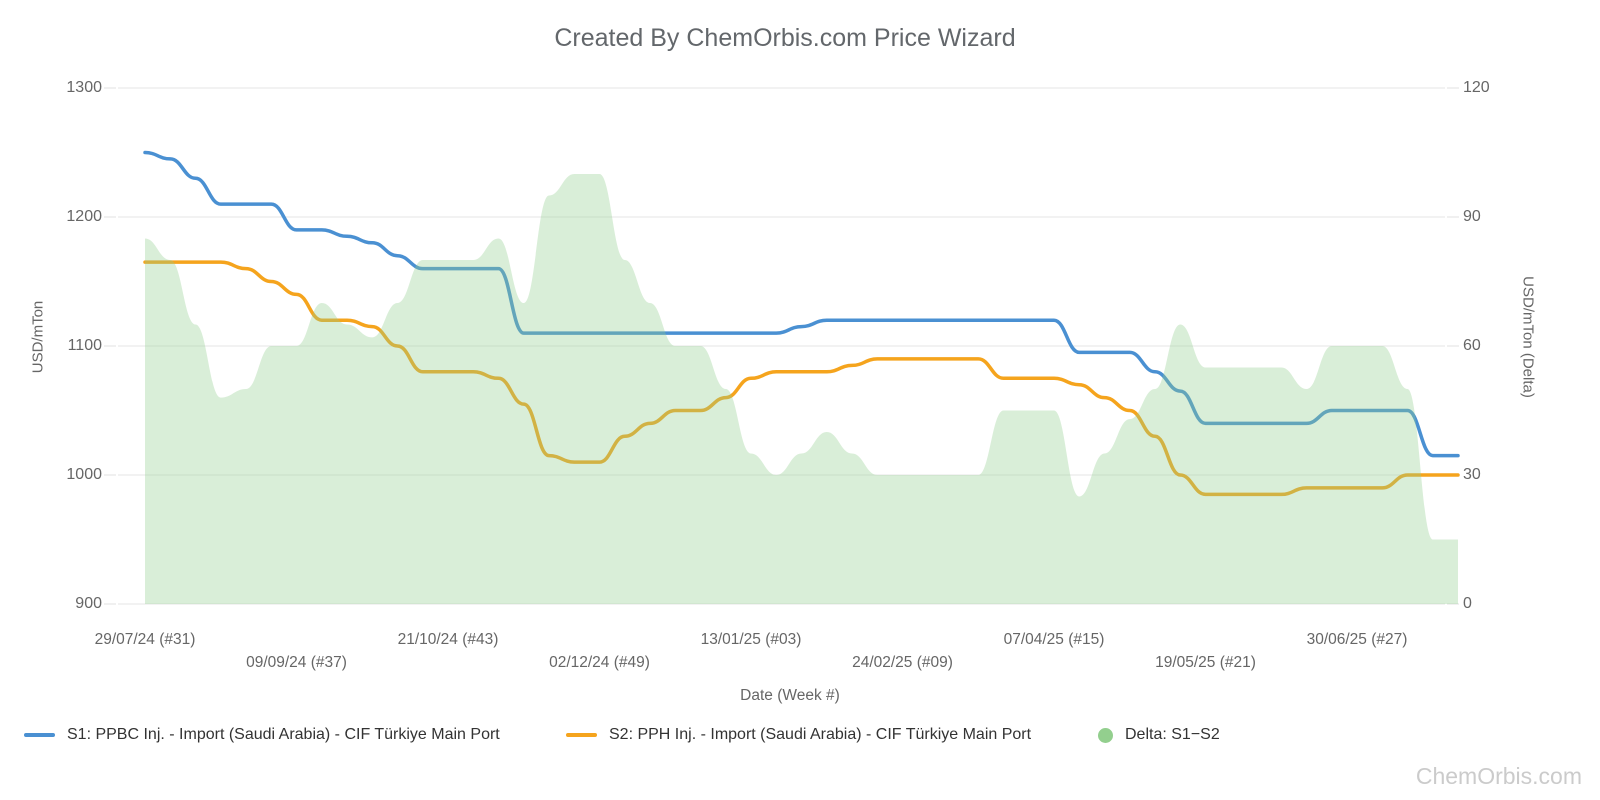 This screenshot has height=800, width=1600. I want to click on x-axis-label-18: 02/12/24 (#49), so click(599, 662).